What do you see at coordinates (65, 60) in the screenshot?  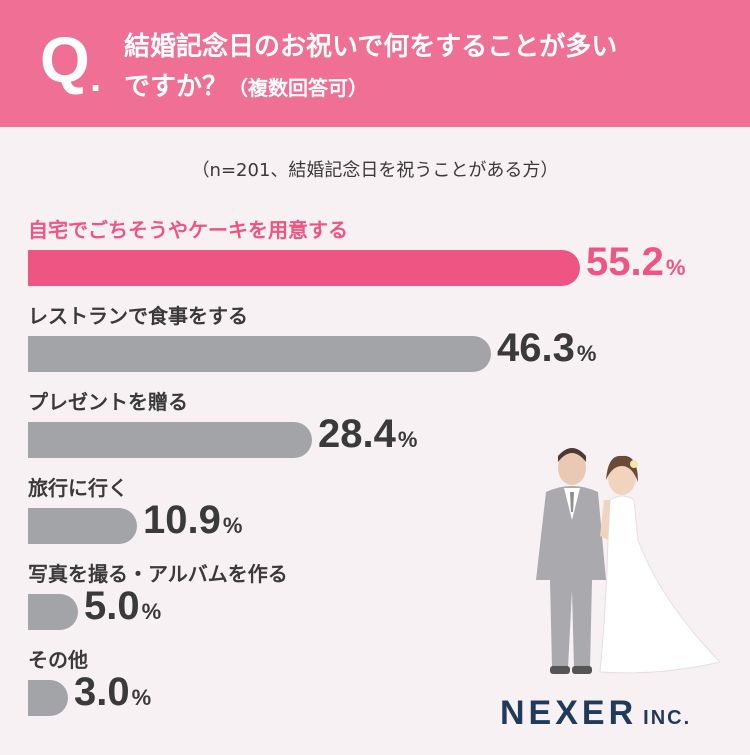 I see `q-mark: Q` at bounding box center [65, 60].